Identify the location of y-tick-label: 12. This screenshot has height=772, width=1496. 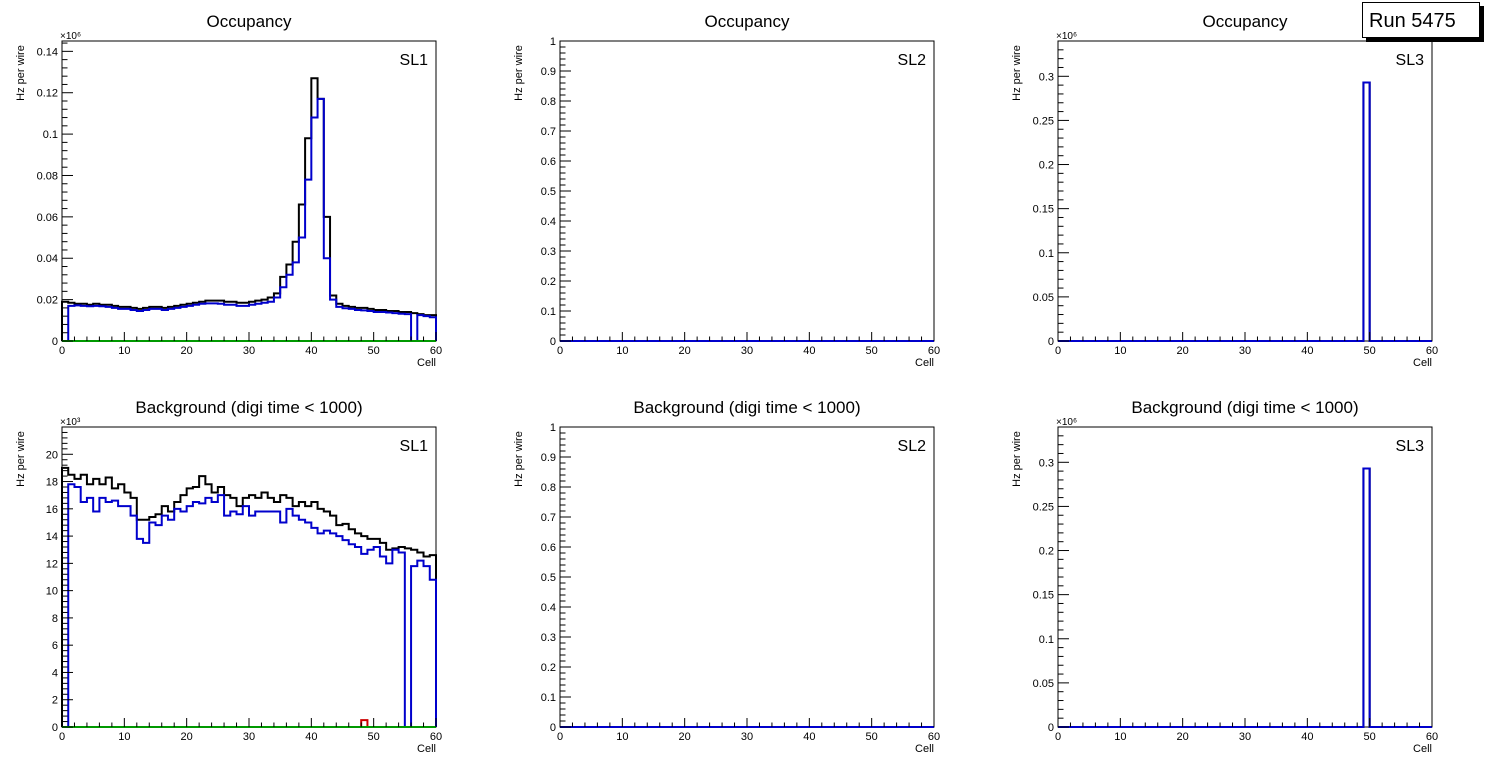
(52, 564).